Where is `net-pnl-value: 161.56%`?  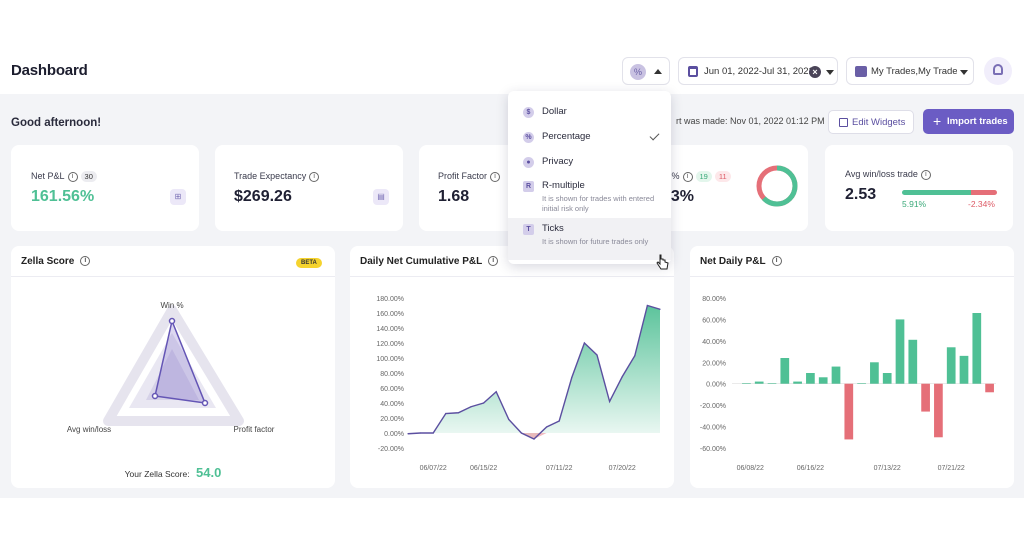 net-pnl-value: 161.56% is located at coordinates (63, 196).